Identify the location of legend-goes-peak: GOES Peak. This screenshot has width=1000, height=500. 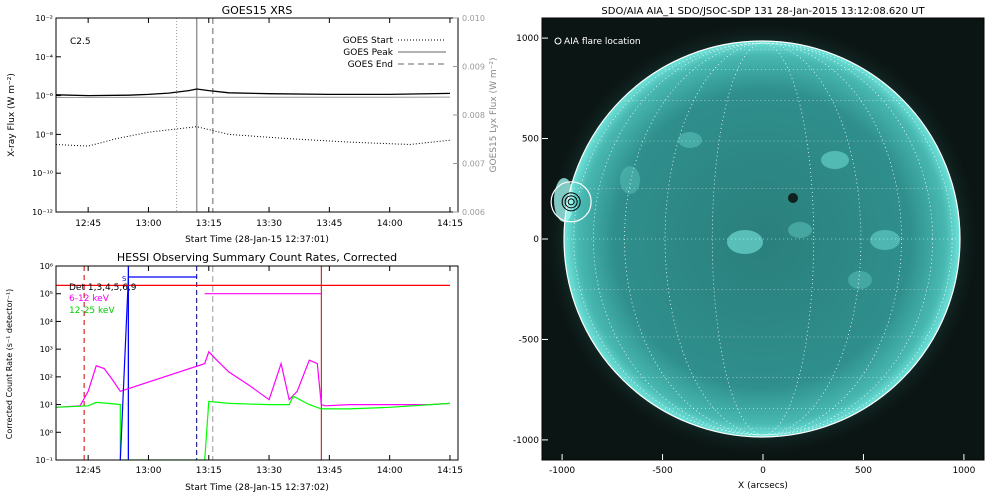
(368, 53).